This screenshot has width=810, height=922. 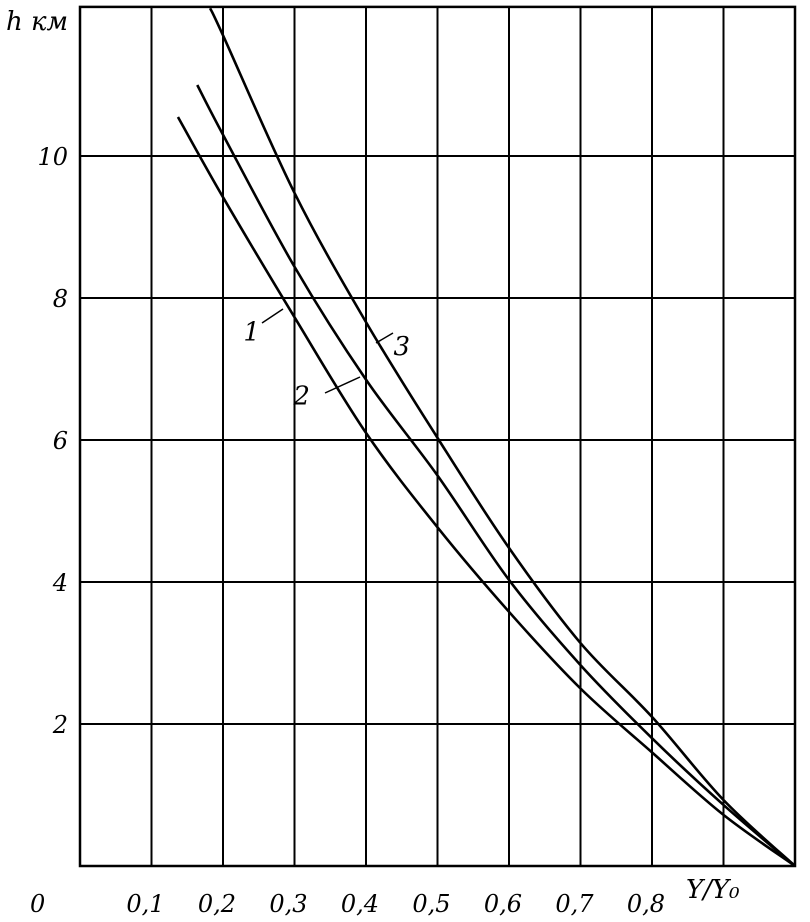 What do you see at coordinates (60, 725) in the screenshot?
I see `y-tick-label: 2` at bounding box center [60, 725].